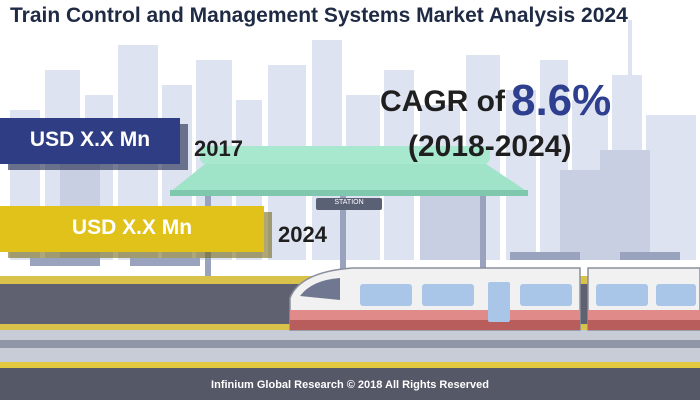  I want to click on bar-2017, so click(90, 141).